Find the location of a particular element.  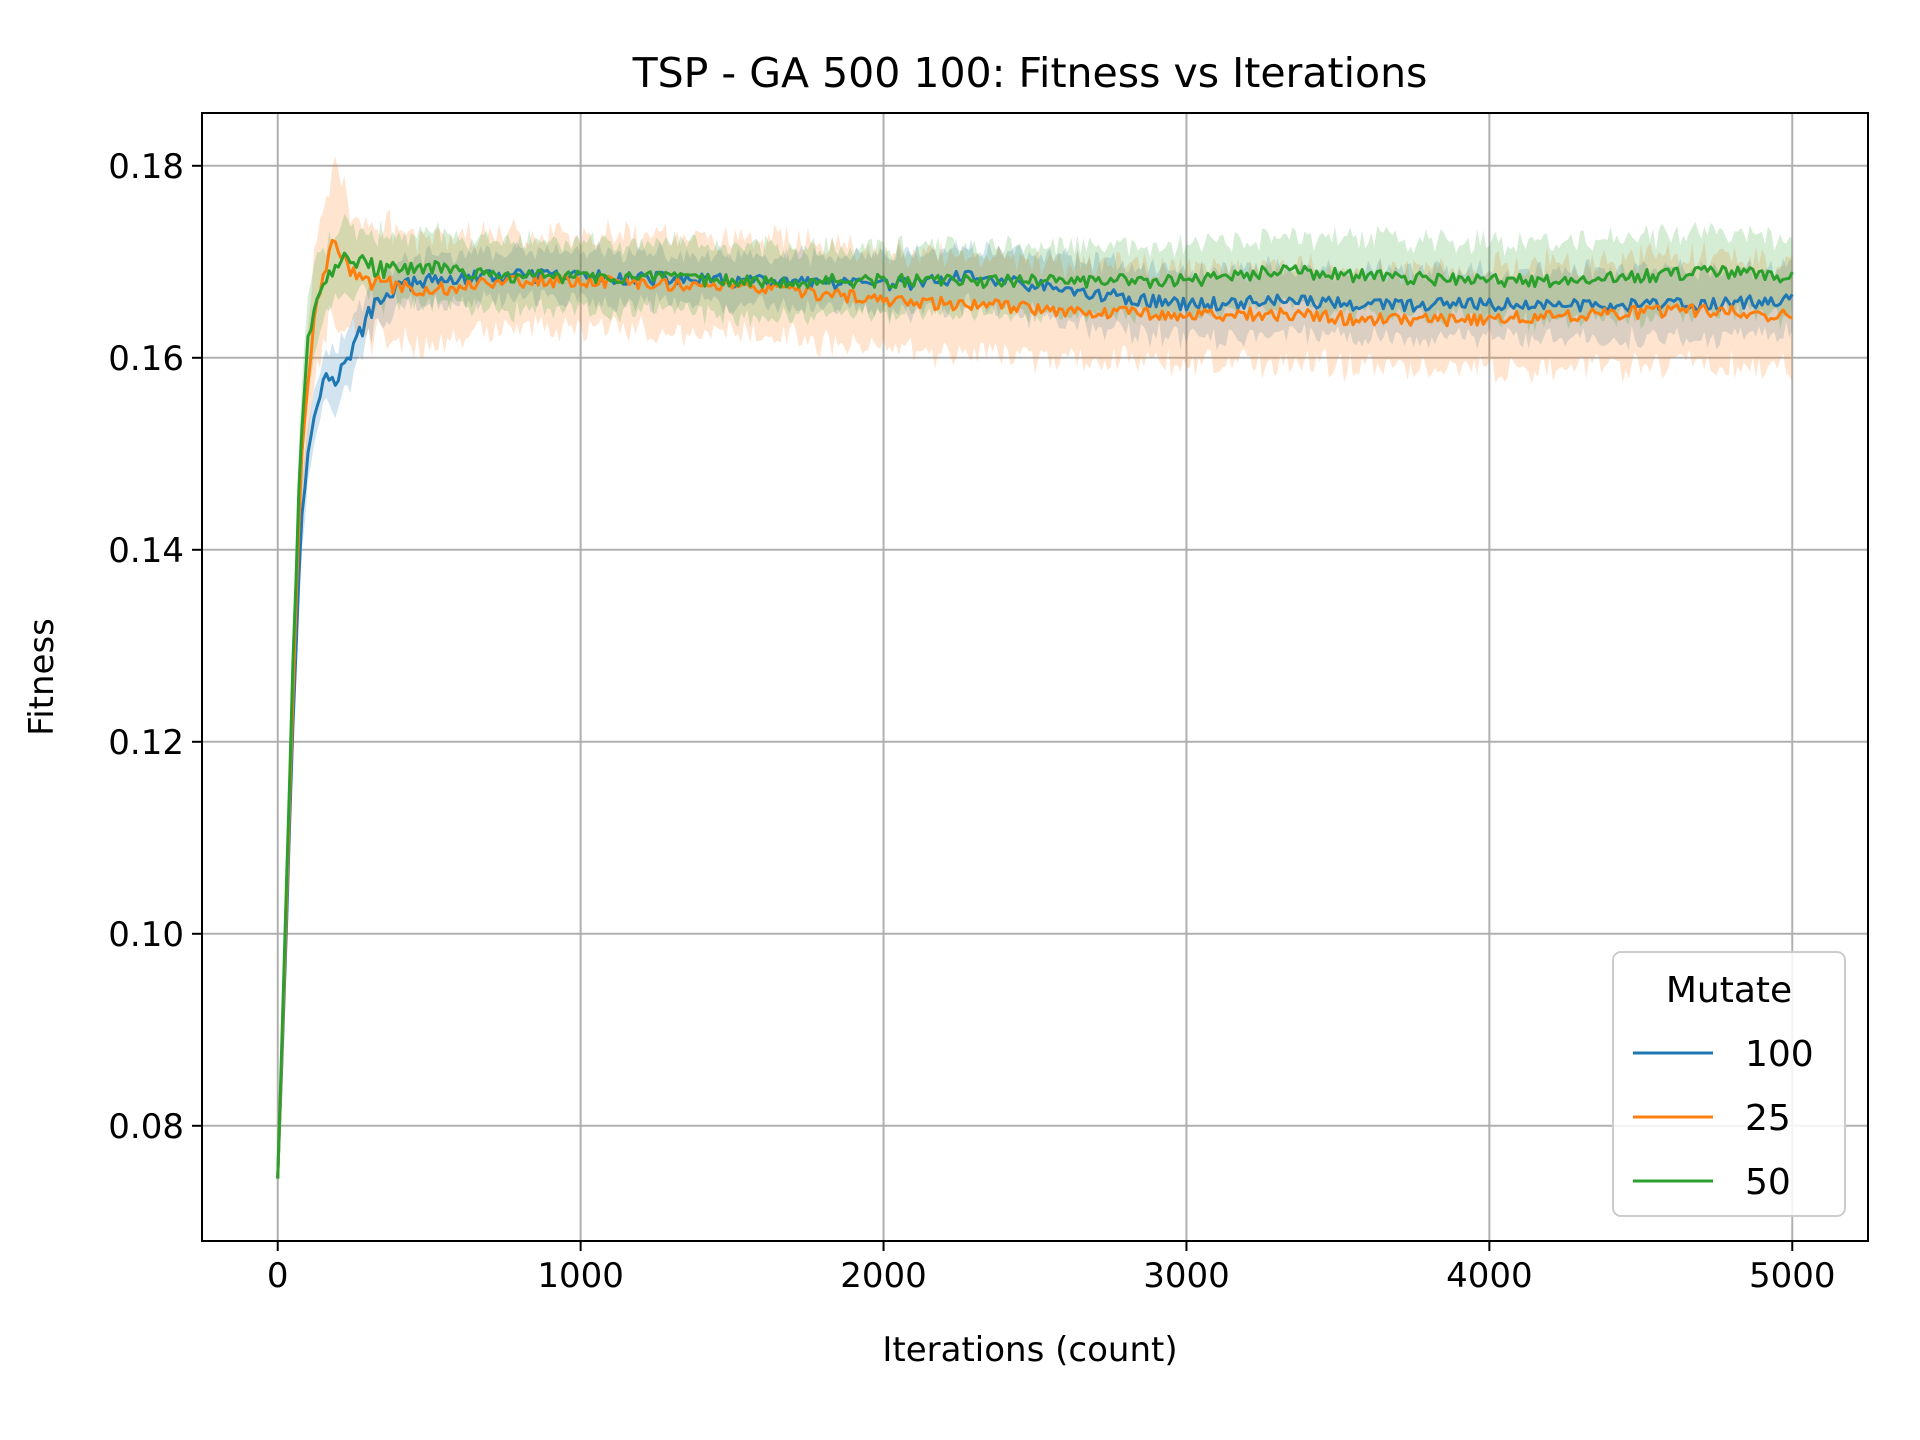

y-tick-label: 0.08 is located at coordinates (146, 1127).